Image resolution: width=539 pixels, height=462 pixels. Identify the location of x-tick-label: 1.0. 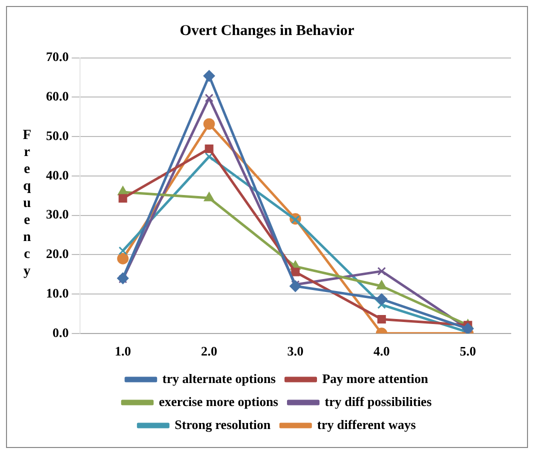
(122, 351).